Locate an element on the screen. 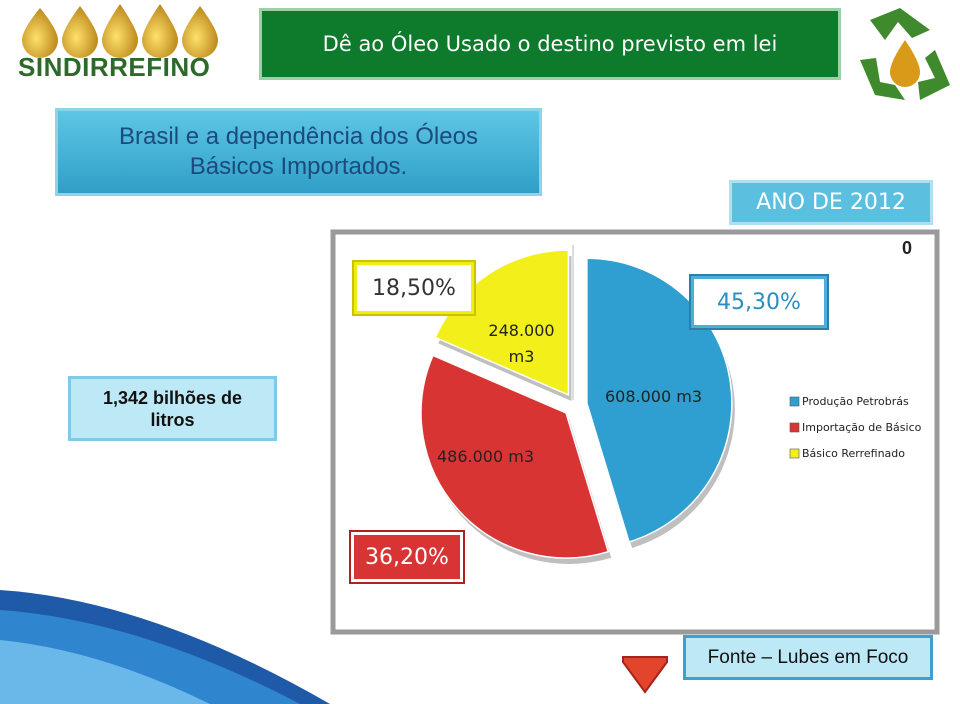  logo-drops is located at coordinates (120, 31).